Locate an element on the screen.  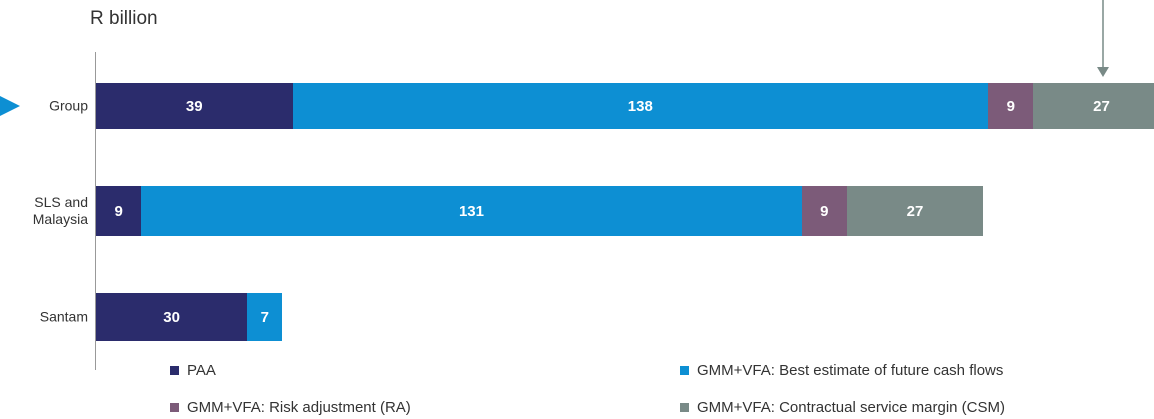
chart-title: R billion is located at coordinates (124, 18).